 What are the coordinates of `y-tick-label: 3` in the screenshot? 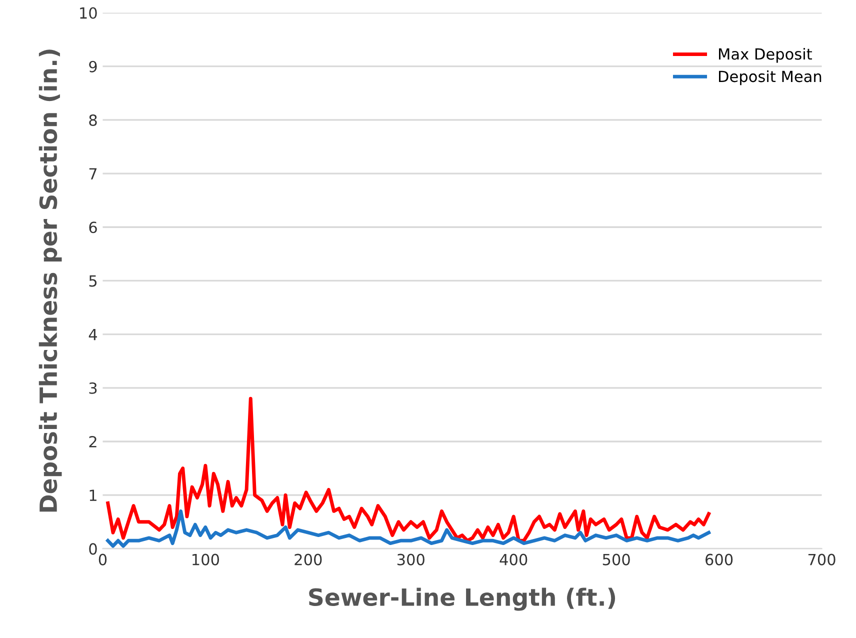 It's located at (93, 388).